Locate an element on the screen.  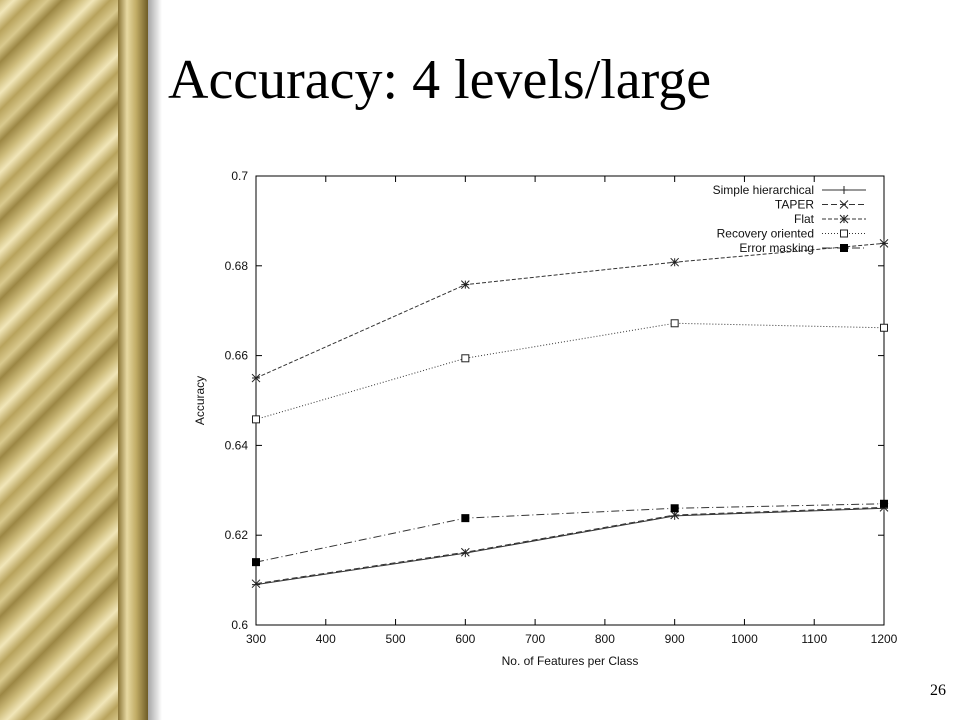
decorative-border-rim is located at coordinates (133, 360).